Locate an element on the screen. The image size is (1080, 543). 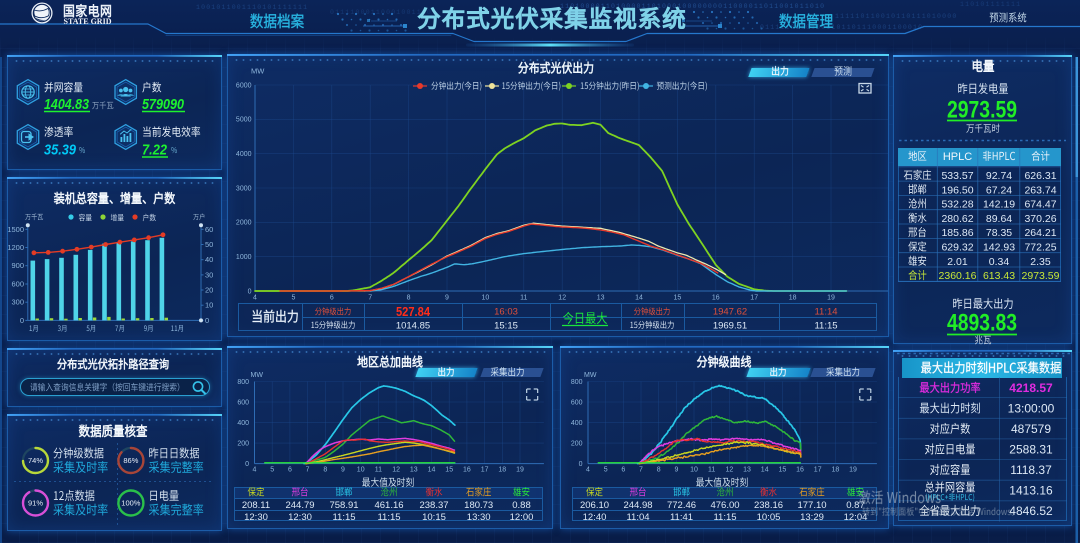
svg-text: 13:30 is located at coordinates (479, 517).